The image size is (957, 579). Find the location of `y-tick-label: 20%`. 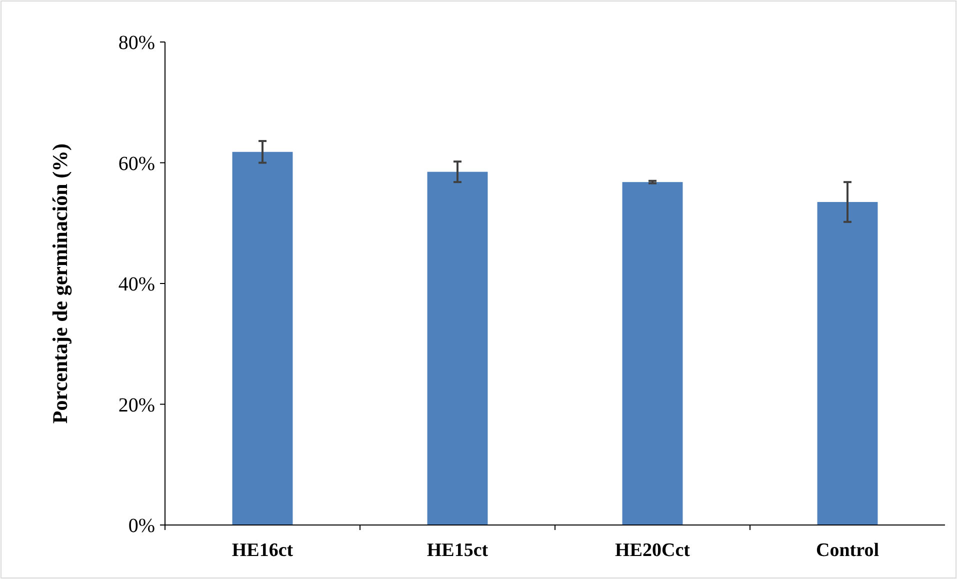

y-tick-label: 20% is located at coordinates (136, 405).